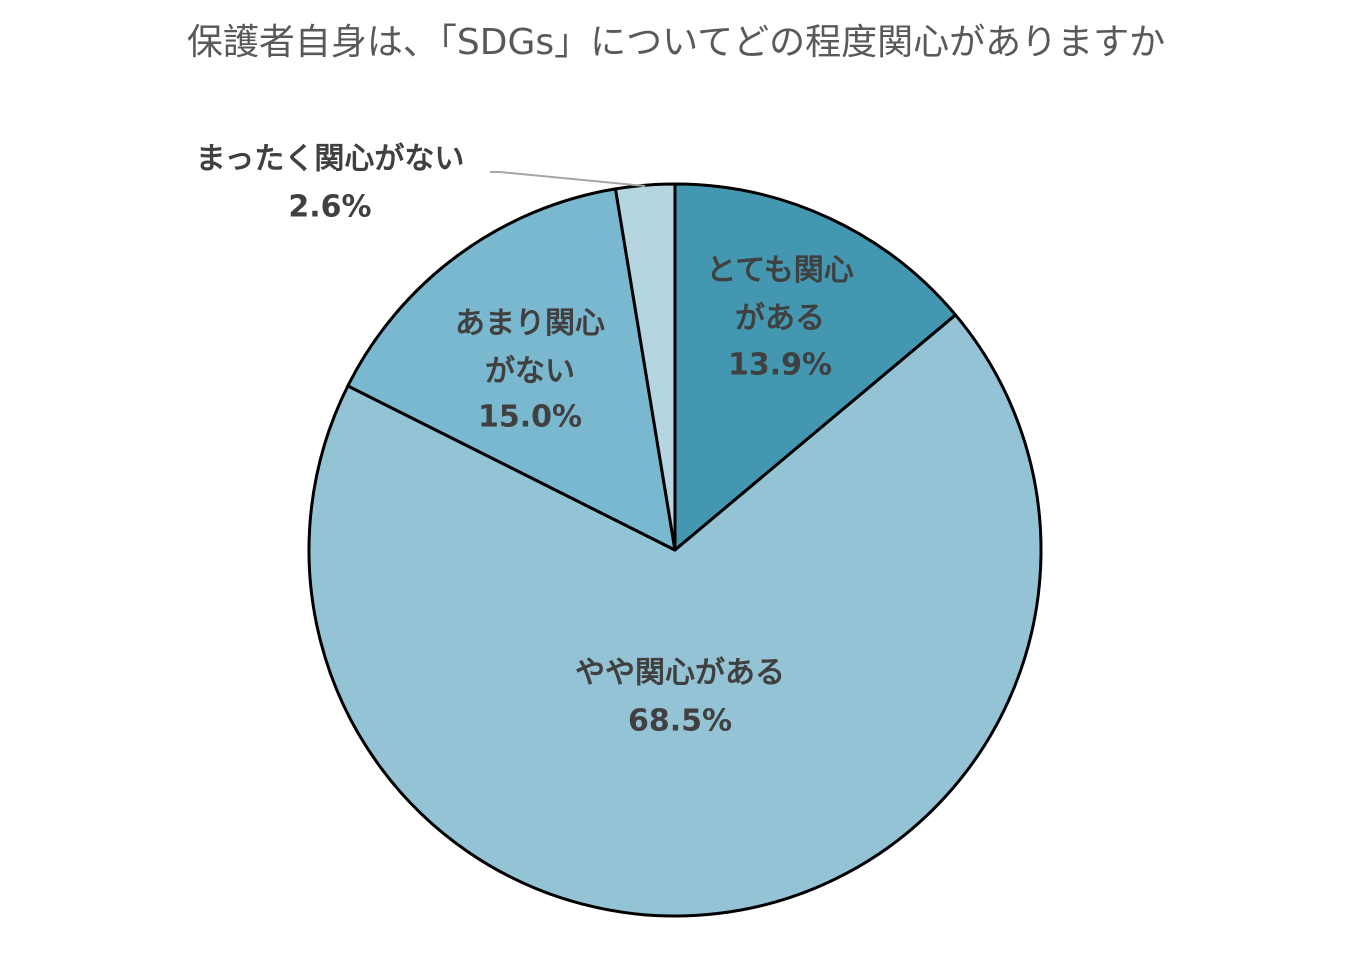  Describe the element at coordinates (676, 42) in the screenshot. I see `chart-title: 保護者自身は、「SDGs」についてどの程度関心がありますか` at that location.